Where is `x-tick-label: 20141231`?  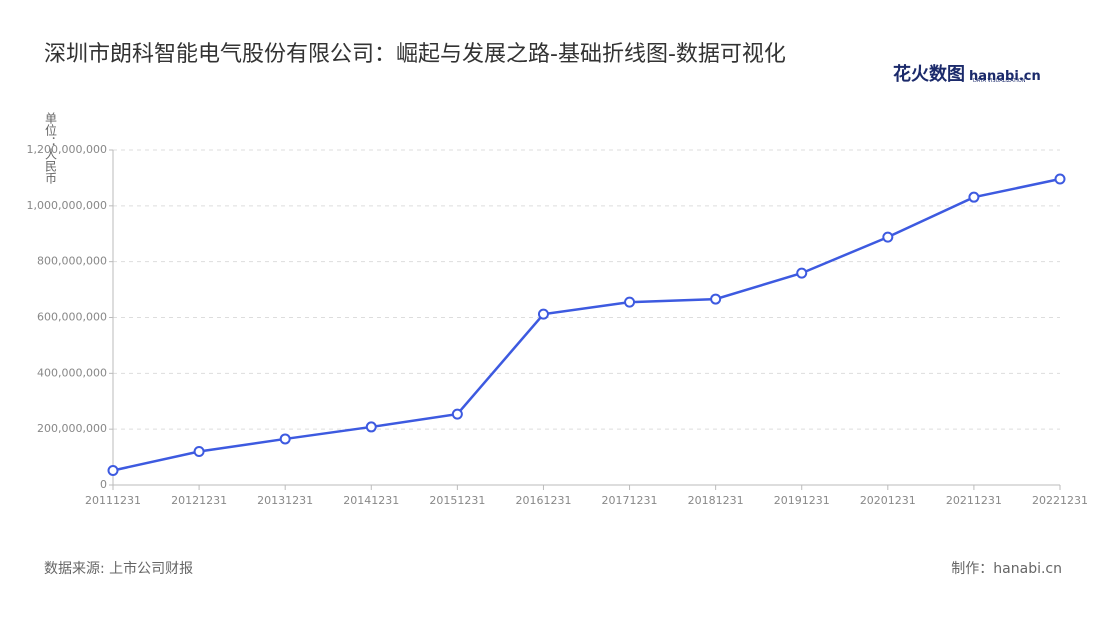 x-tick-label: 20141231 is located at coordinates (371, 500).